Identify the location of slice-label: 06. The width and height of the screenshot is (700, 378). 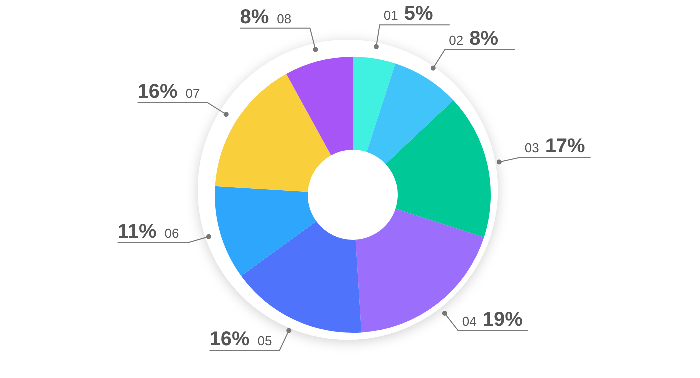
(172, 233).